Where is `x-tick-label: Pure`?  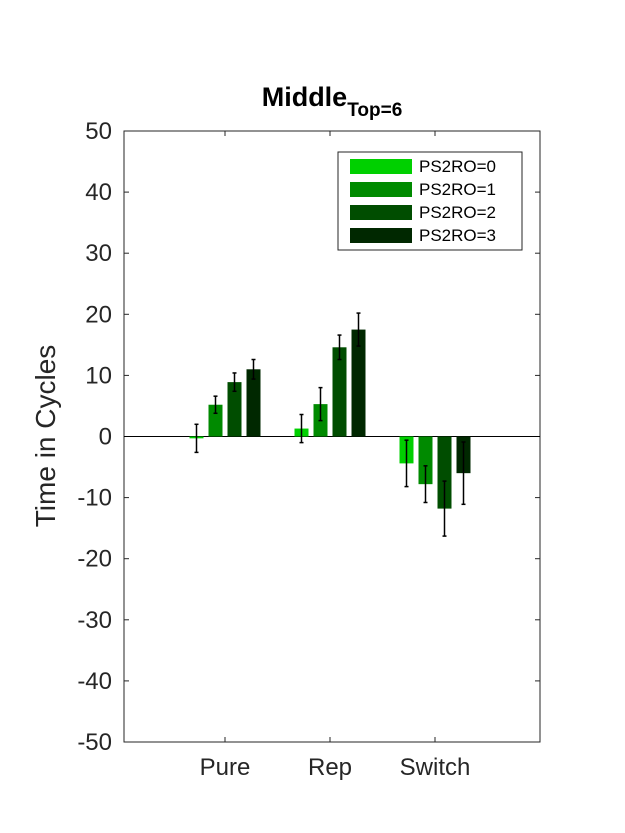
x-tick-label: Pure is located at coordinates (225, 767).